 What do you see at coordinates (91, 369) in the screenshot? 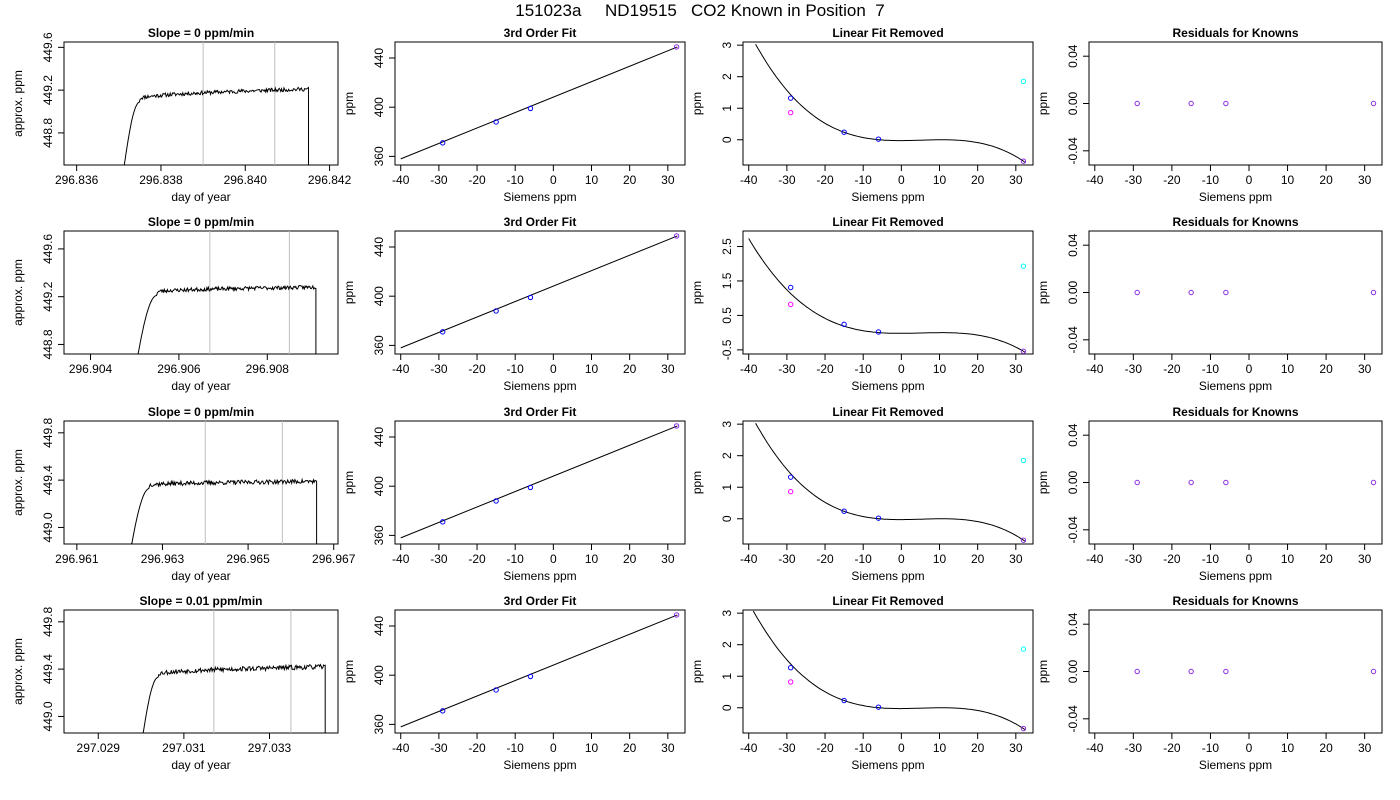
I see `x-tick-label: 296.904` at bounding box center [91, 369].